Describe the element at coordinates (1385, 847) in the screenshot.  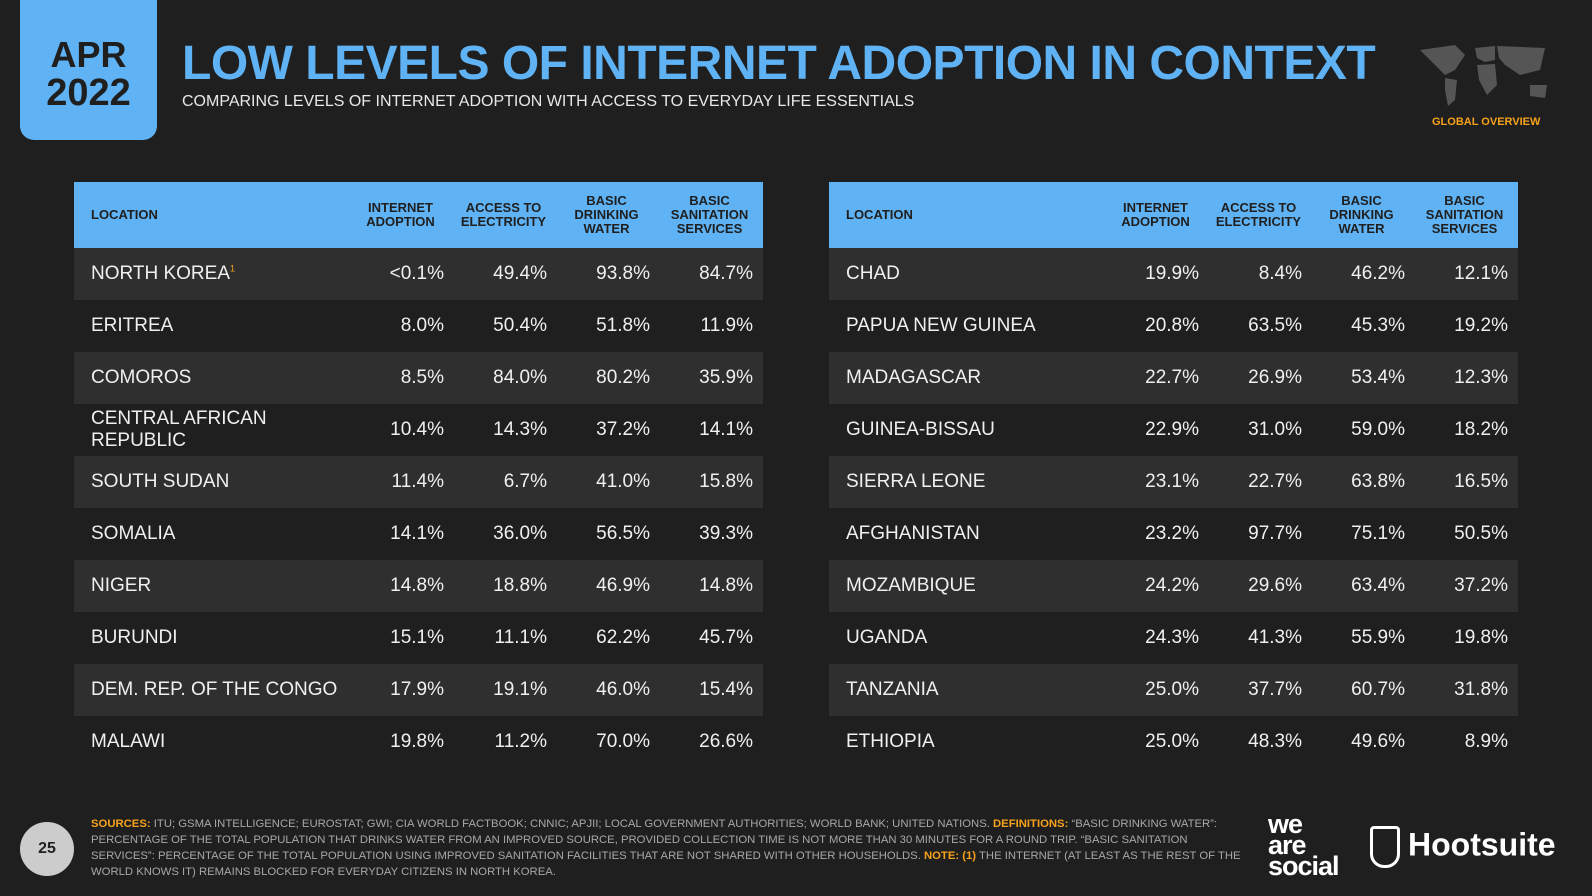
I see `owl-icon` at that location.